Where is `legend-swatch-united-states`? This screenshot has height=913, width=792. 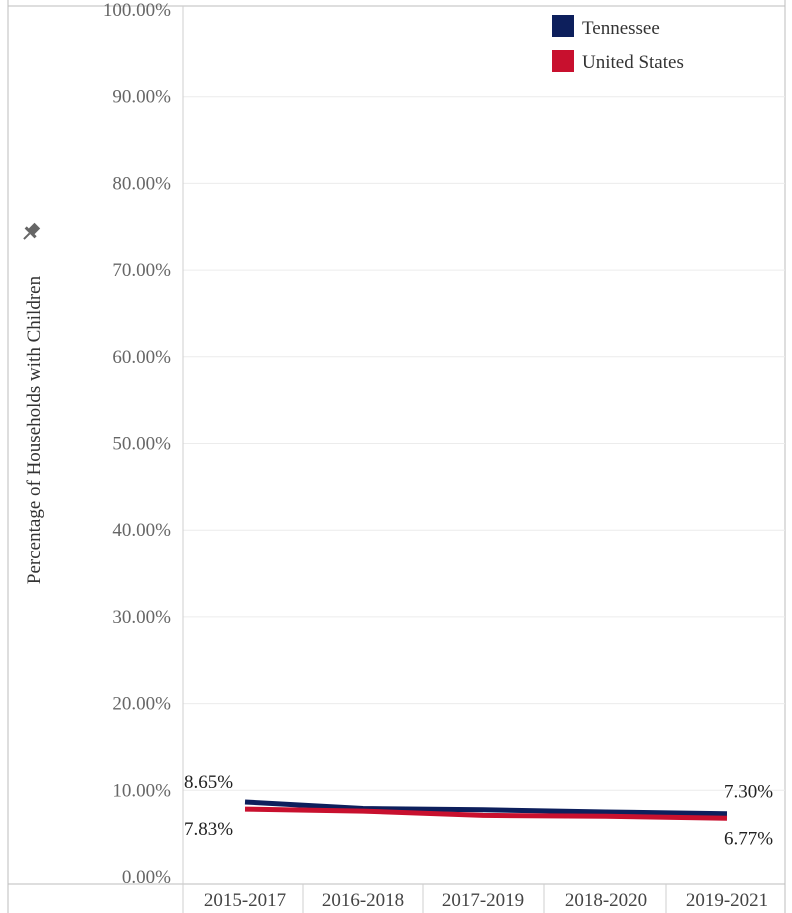 legend-swatch-united-states is located at coordinates (563, 61).